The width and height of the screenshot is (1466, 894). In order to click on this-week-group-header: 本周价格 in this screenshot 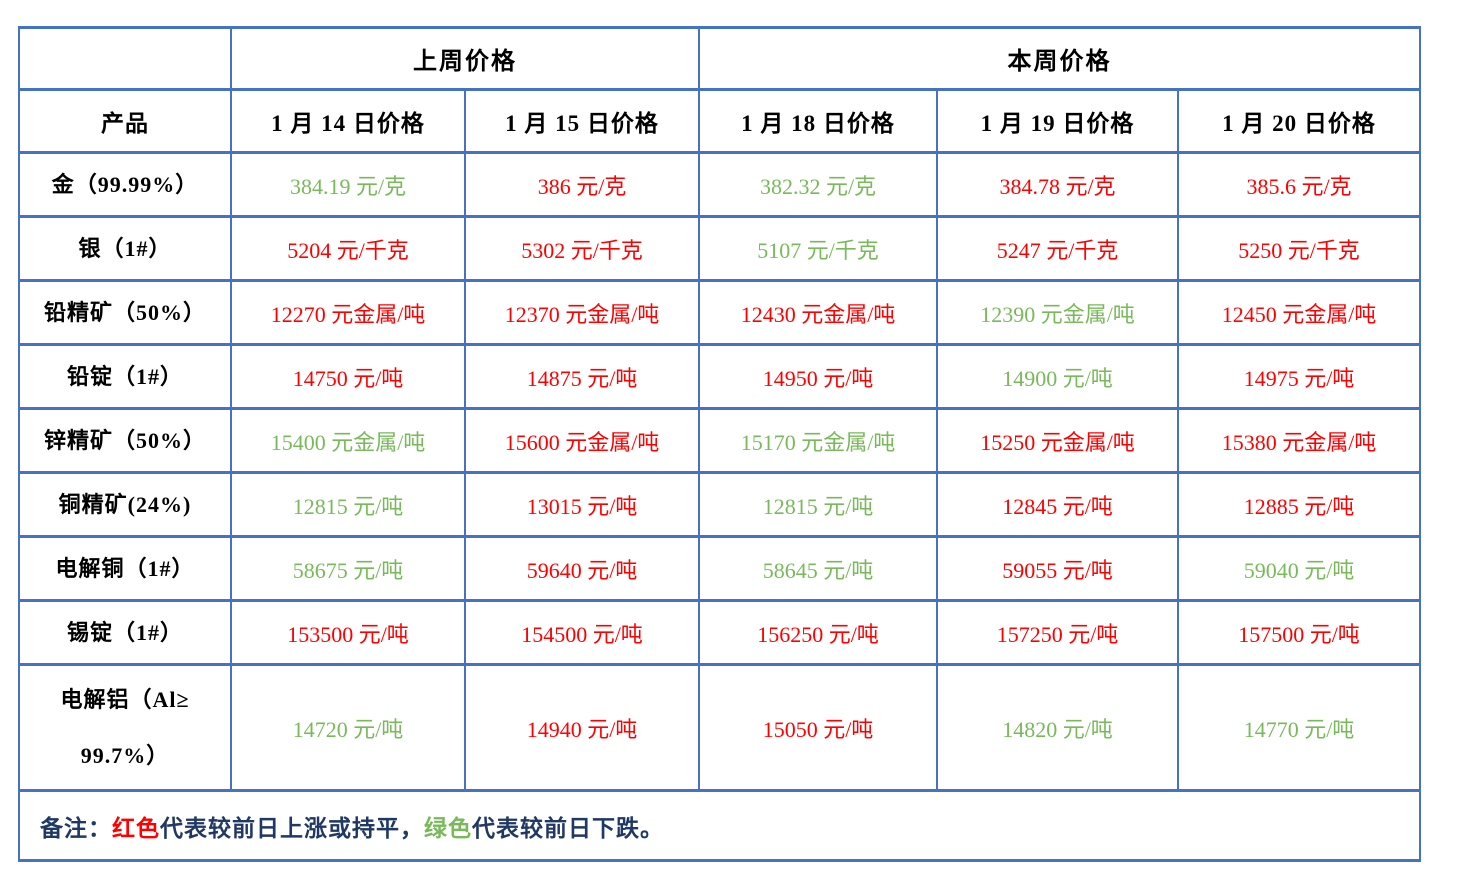, I will do `click(1059, 58)`.